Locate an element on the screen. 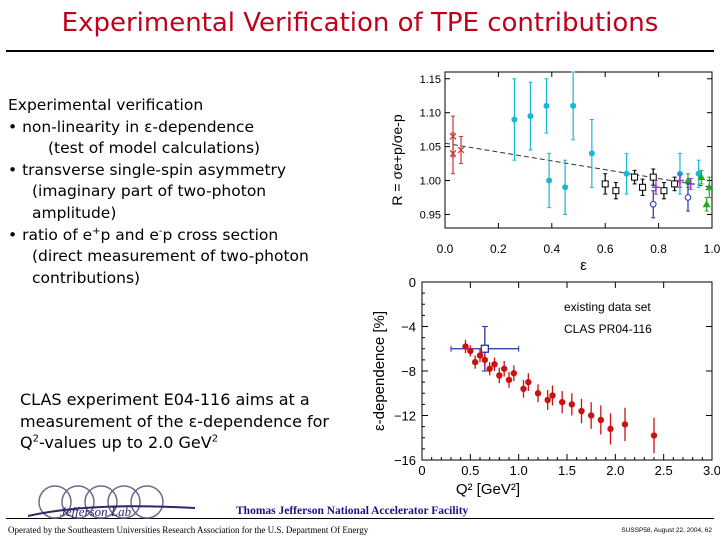 Image resolution: width=720 pixels, height=540 pixels. jefferson-lab-logo: Jefferson Lab is located at coordinates (111, 502).